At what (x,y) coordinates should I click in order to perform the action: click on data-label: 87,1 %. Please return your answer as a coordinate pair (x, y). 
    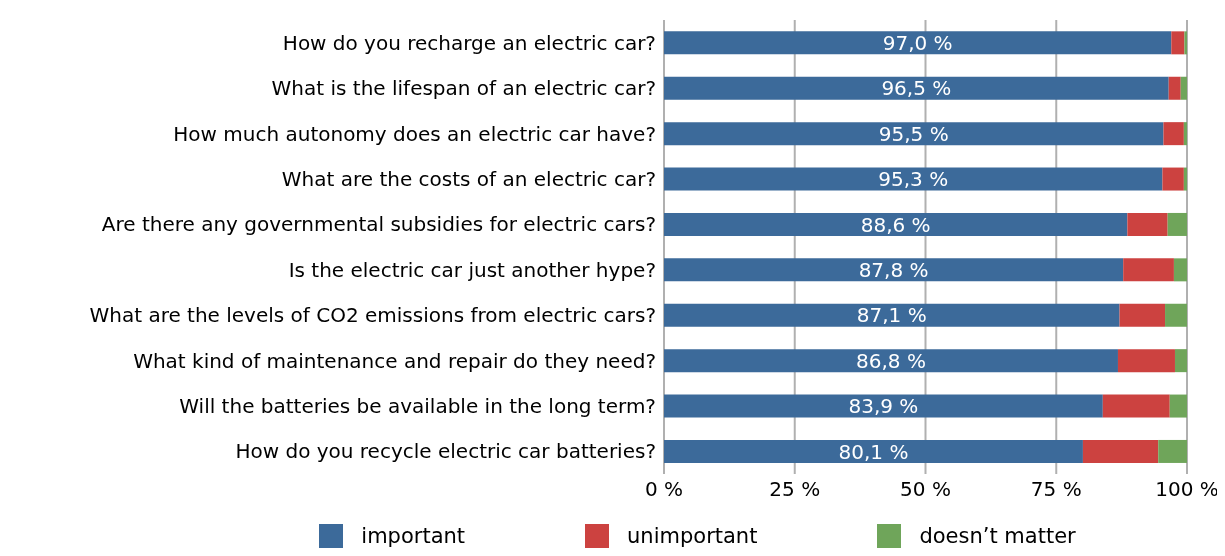
    Looking at the image, I should click on (891, 315).